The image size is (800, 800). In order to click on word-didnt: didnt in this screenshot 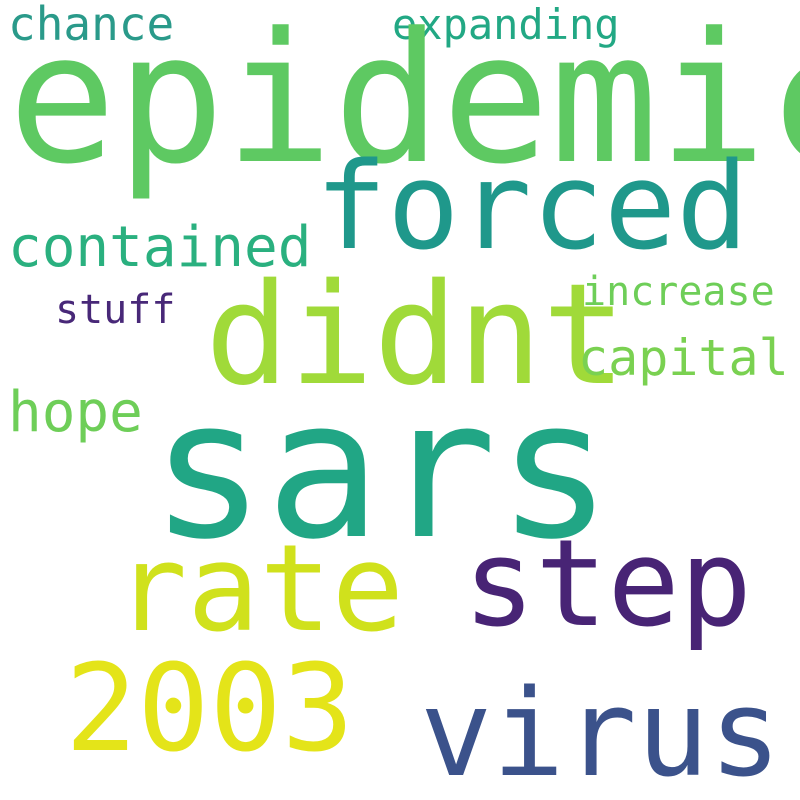, I will do `click(416, 335)`.